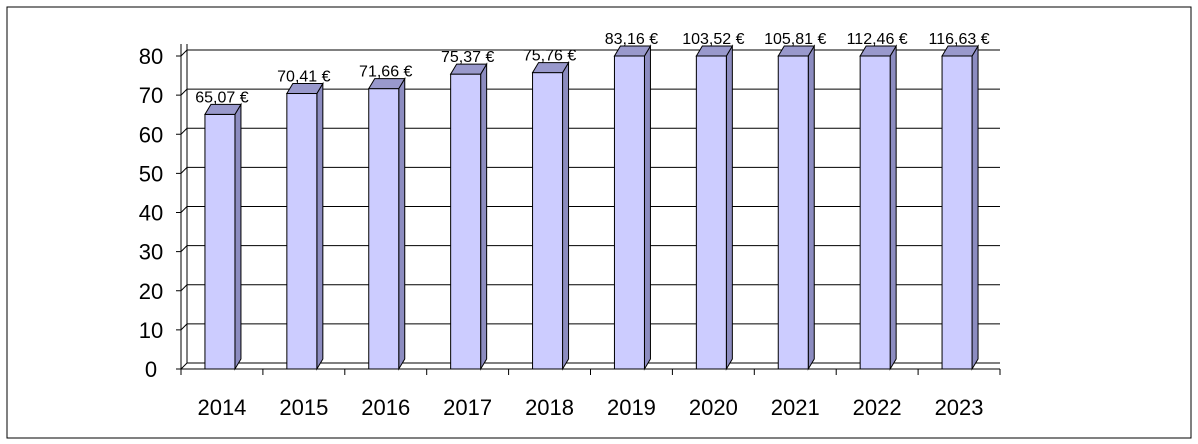  What do you see at coordinates (151, 134) in the screenshot?
I see `y-tick-label: 60` at bounding box center [151, 134].